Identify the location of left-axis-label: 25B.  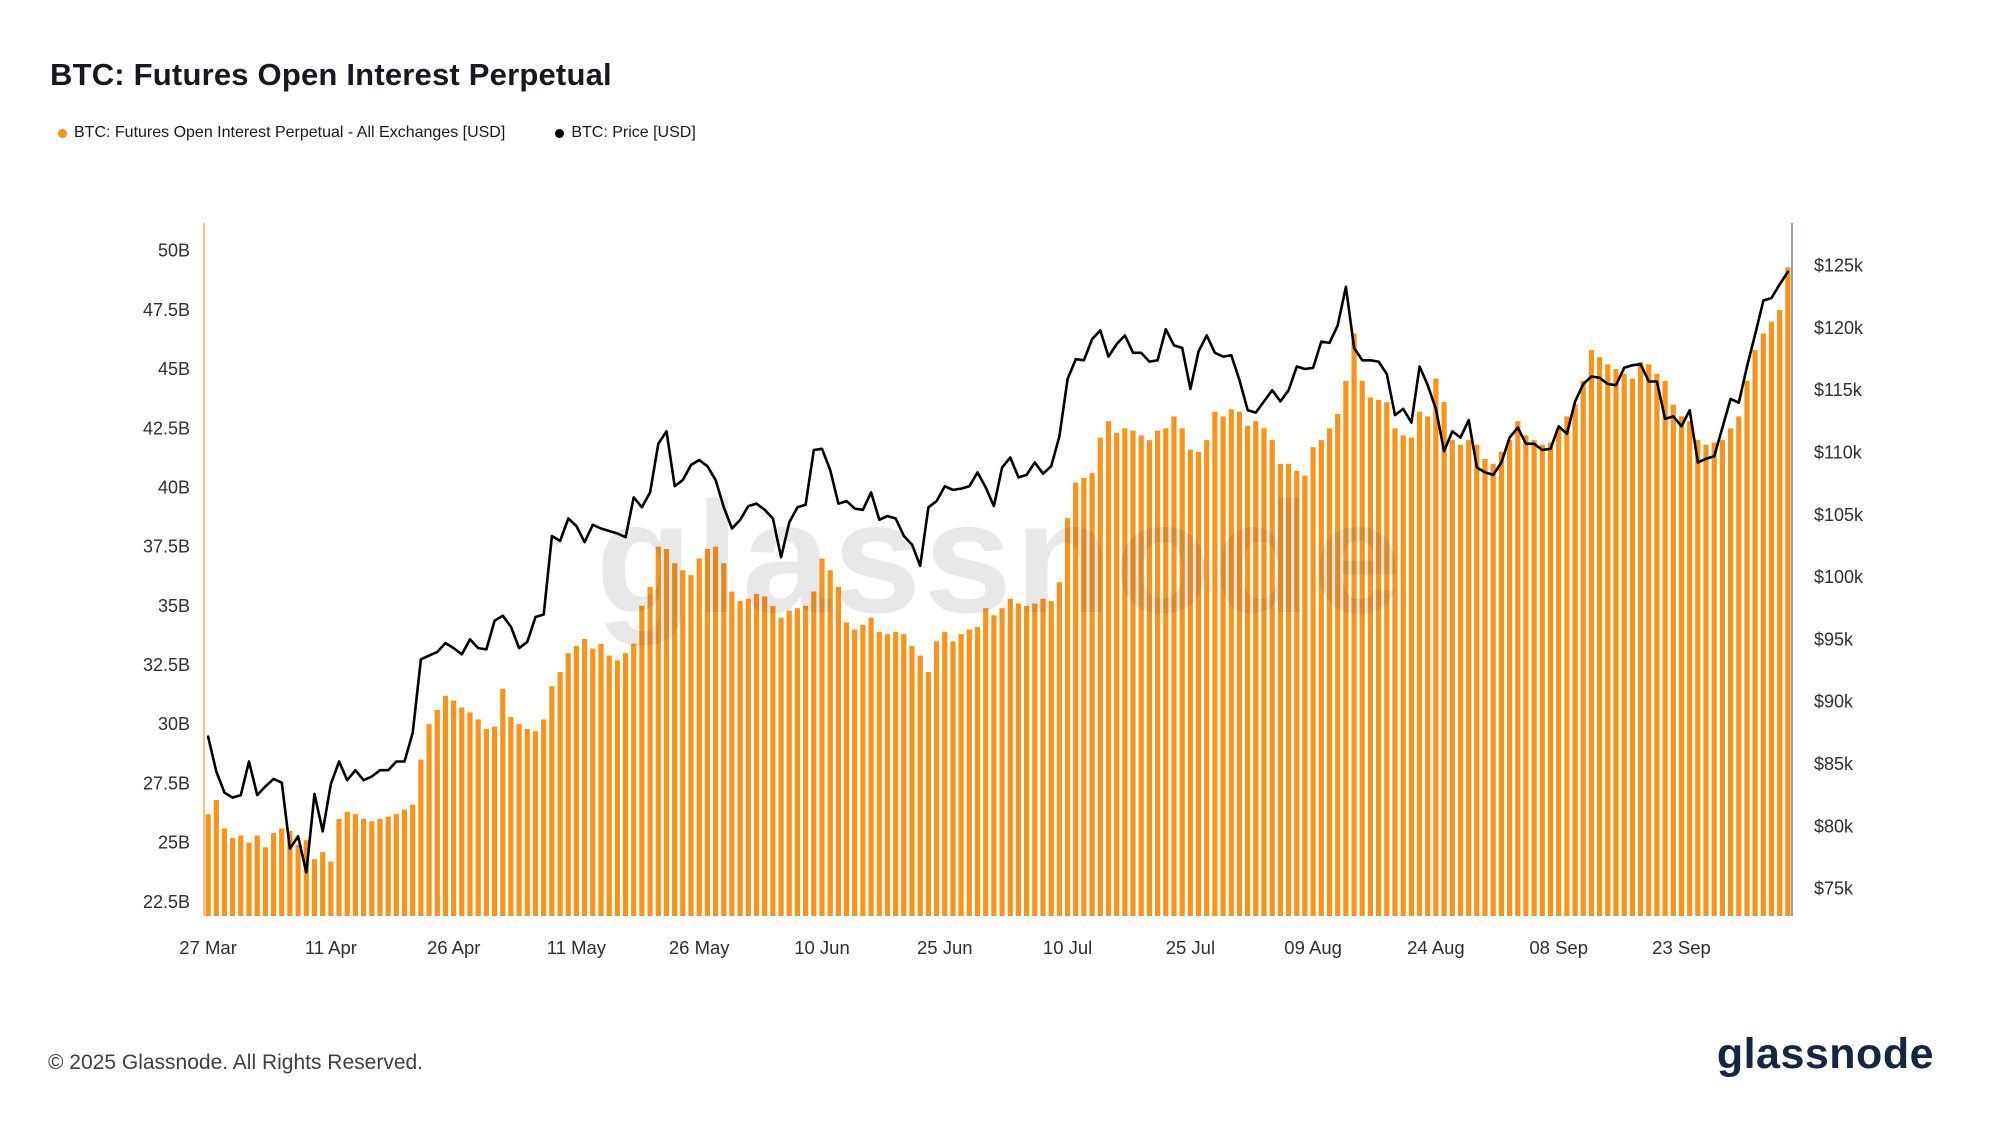
(174, 843).